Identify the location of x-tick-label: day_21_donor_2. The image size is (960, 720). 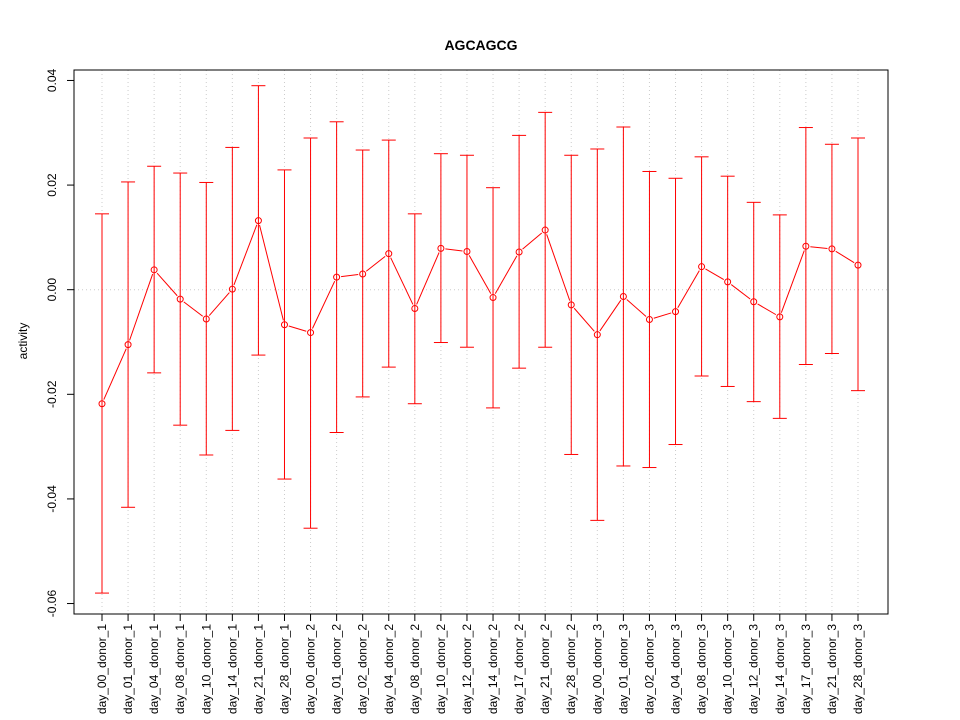
(545, 669).